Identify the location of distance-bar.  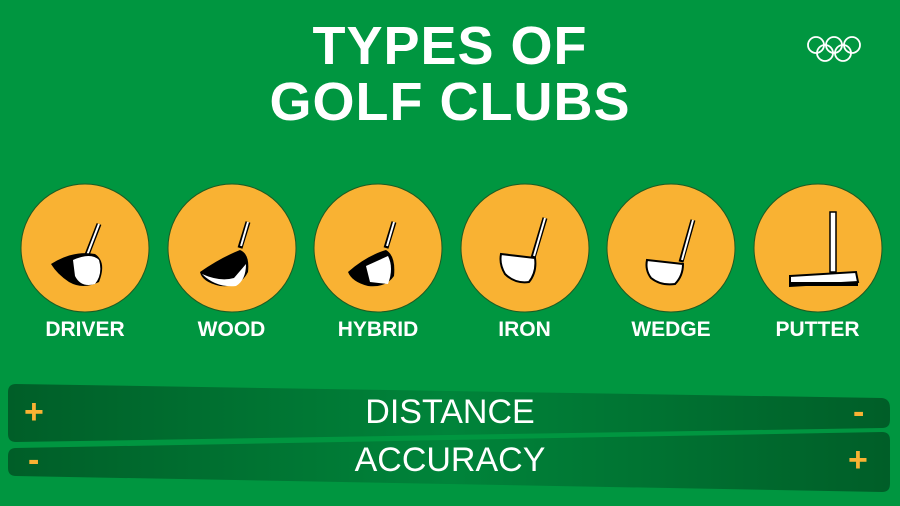
(449, 413).